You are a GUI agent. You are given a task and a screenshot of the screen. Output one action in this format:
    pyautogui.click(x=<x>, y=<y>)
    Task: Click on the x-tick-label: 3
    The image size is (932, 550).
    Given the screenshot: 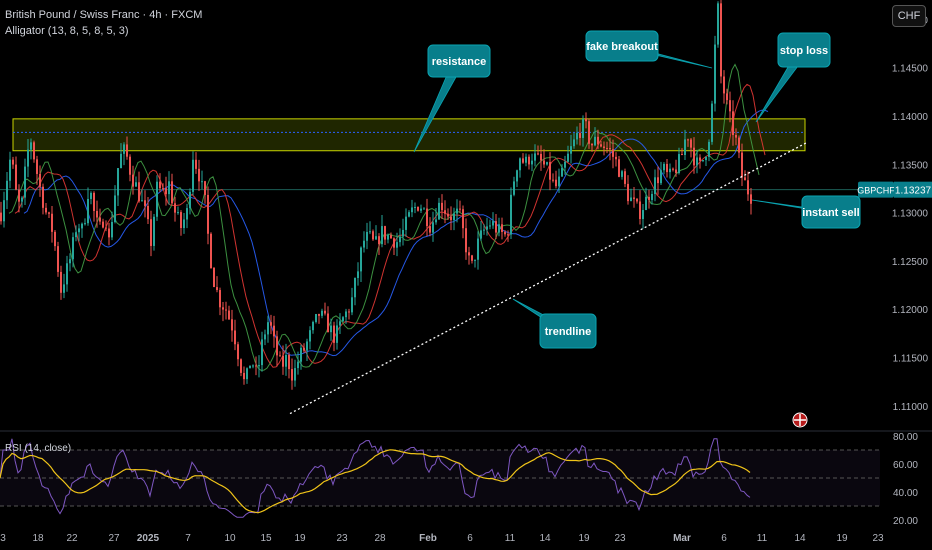 What is the action you would take?
    pyautogui.click(x=3, y=538)
    